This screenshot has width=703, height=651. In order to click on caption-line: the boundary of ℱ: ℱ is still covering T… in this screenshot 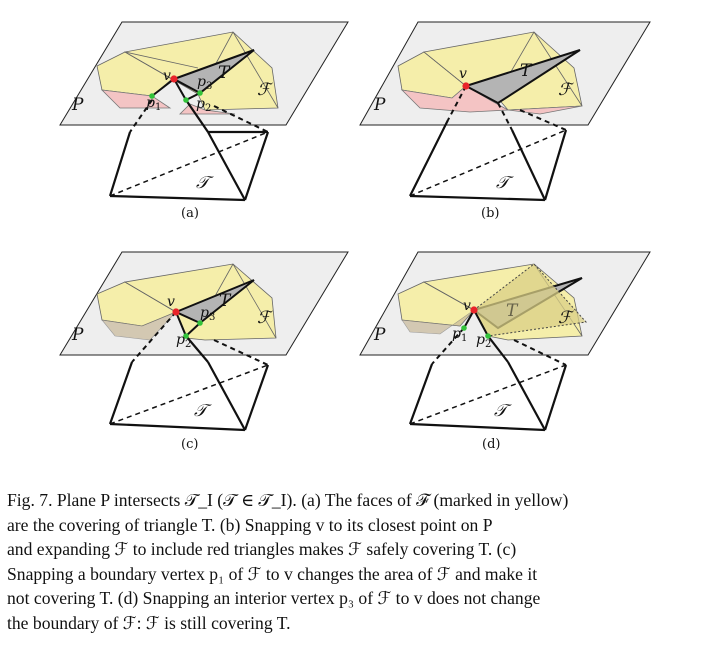, I will do `click(149, 622)`.